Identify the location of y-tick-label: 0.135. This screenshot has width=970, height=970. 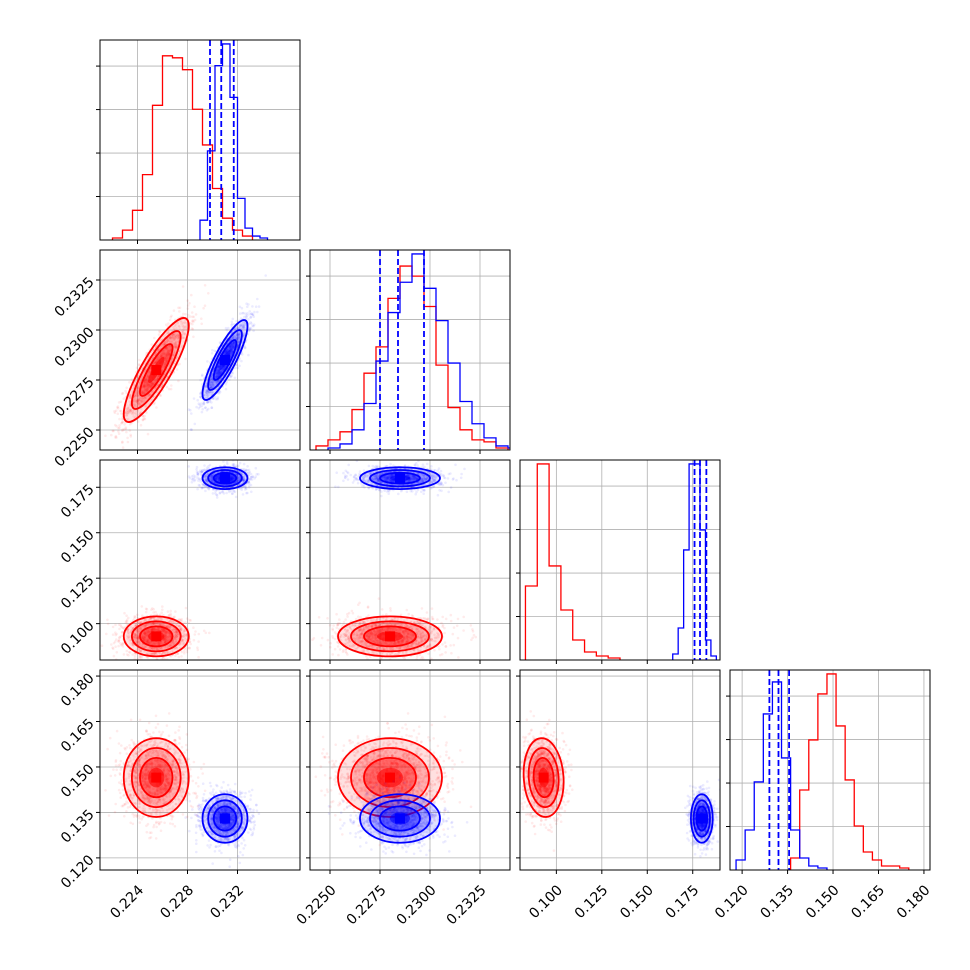
(78, 827).